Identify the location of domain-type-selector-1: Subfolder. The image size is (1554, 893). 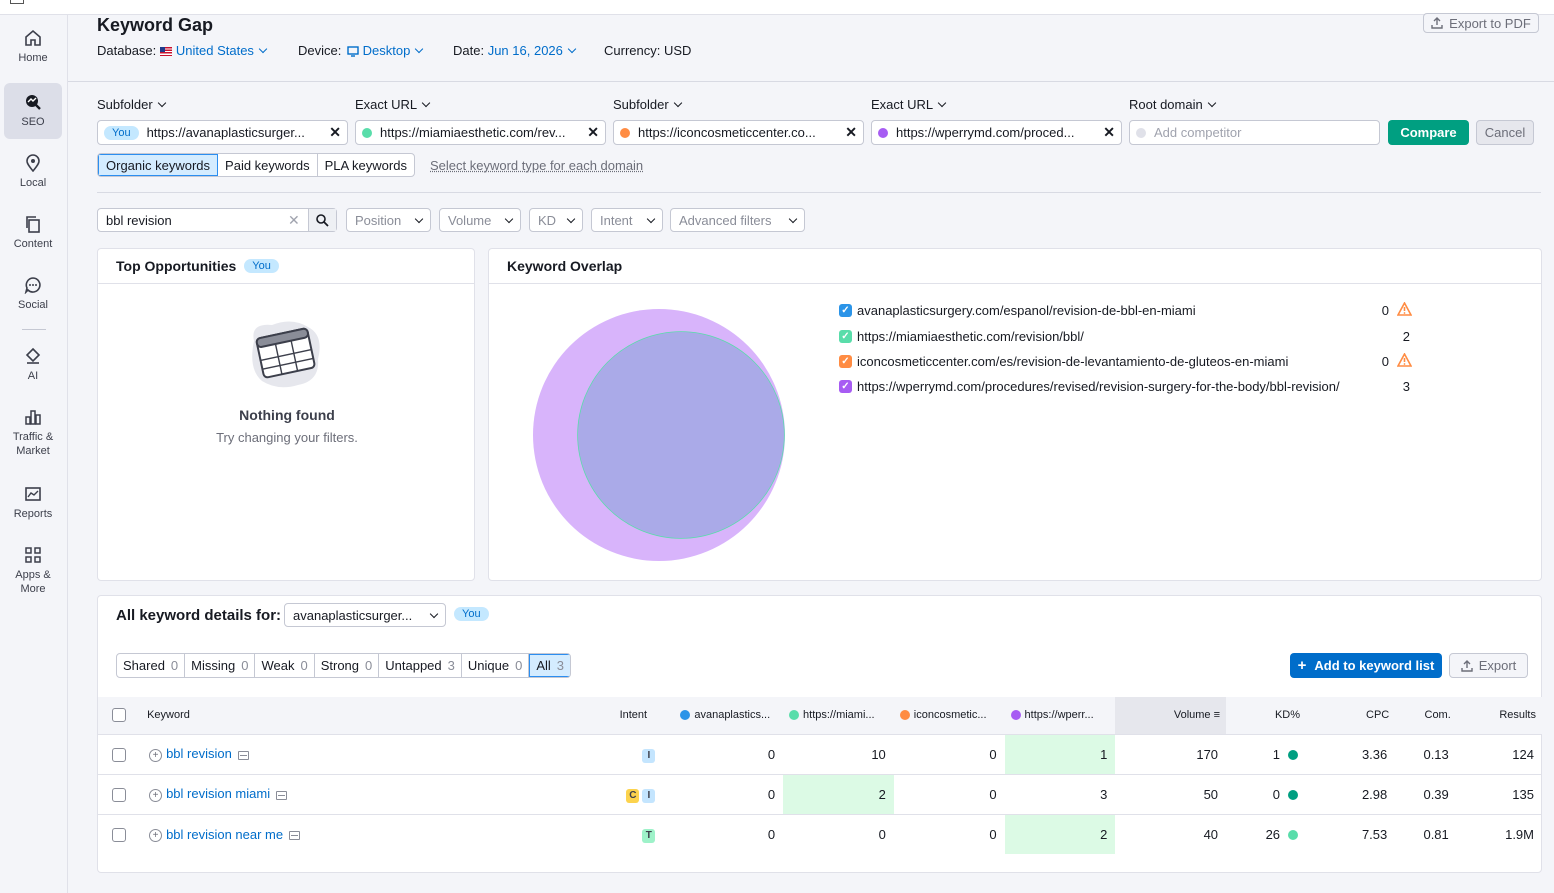
(131, 104).